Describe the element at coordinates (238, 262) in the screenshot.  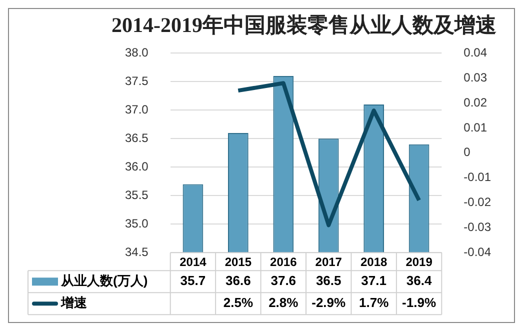
I see `x-tick-label: 2015` at that location.